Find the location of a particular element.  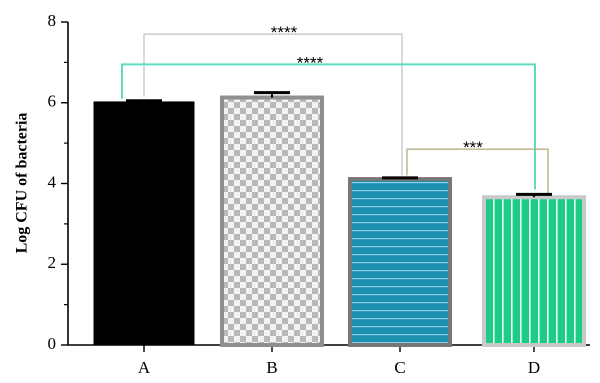

y-tick-label: 4 is located at coordinates (52, 181).